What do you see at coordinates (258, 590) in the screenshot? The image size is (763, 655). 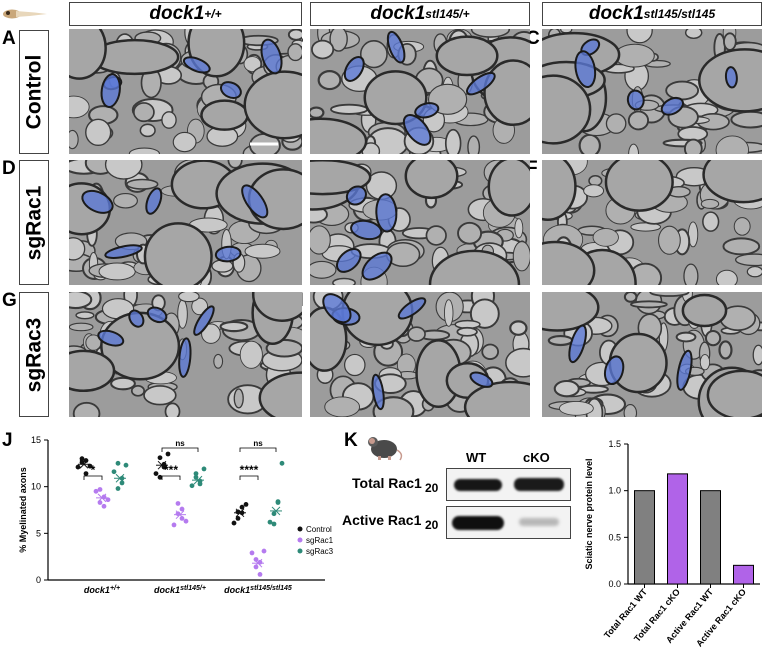 I see `group-label: dock1stl145/stl145` at bounding box center [258, 590].